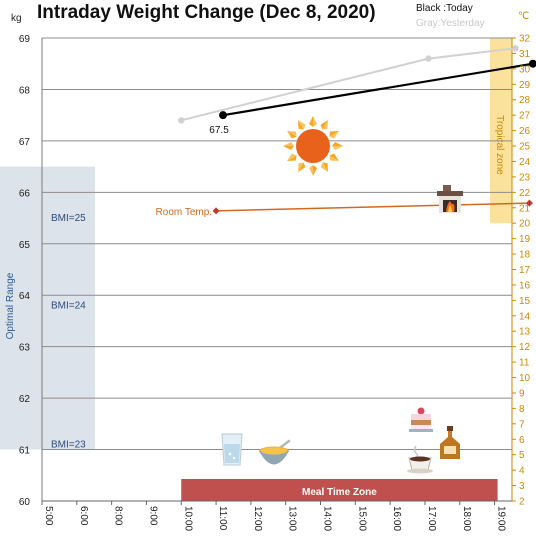  Describe the element at coordinates (525, 270) in the screenshot. I see `y2-tick-label-17: 17` at that location.